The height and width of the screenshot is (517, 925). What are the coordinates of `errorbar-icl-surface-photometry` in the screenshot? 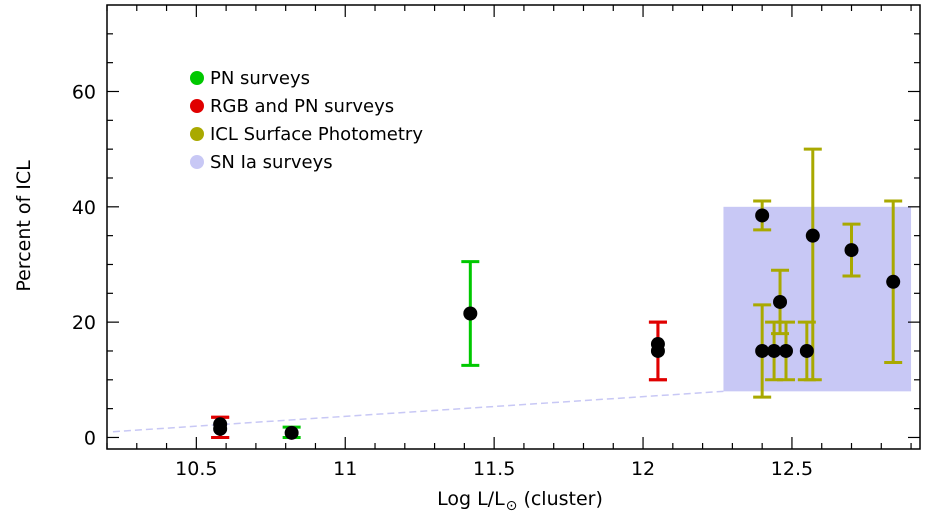 It's located at (812, 264).